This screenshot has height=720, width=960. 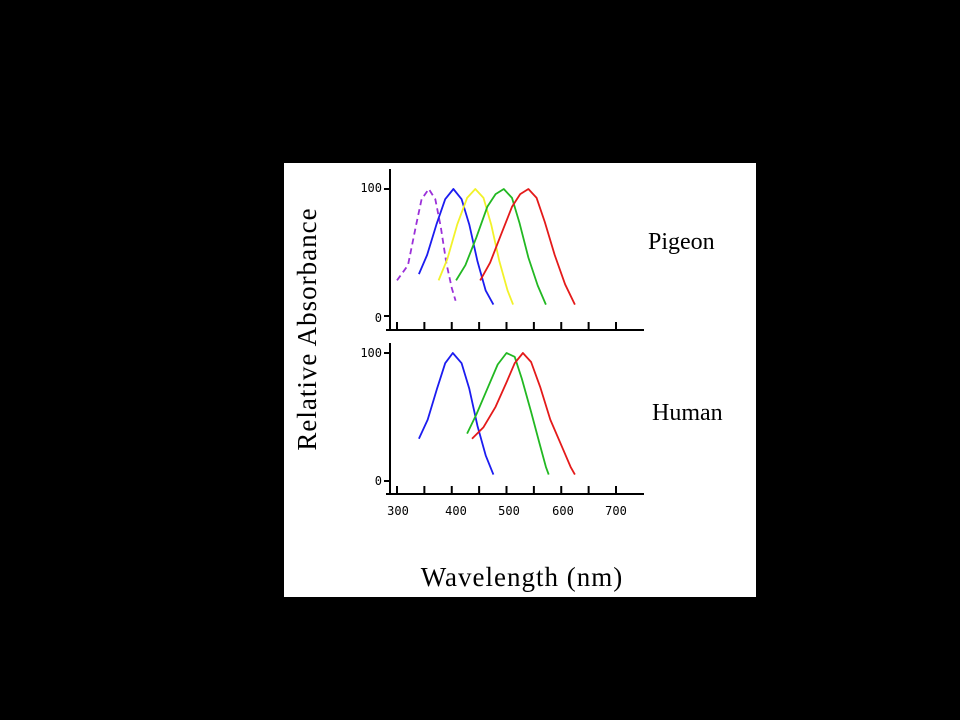 I want to click on absorbance-curves, so click(x=486, y=332).